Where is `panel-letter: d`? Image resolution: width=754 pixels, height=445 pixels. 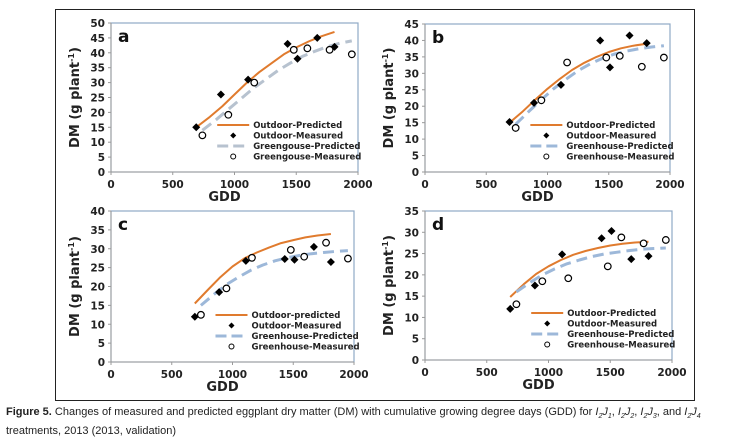
panel-letter: d is located at coordinates (438, 225).